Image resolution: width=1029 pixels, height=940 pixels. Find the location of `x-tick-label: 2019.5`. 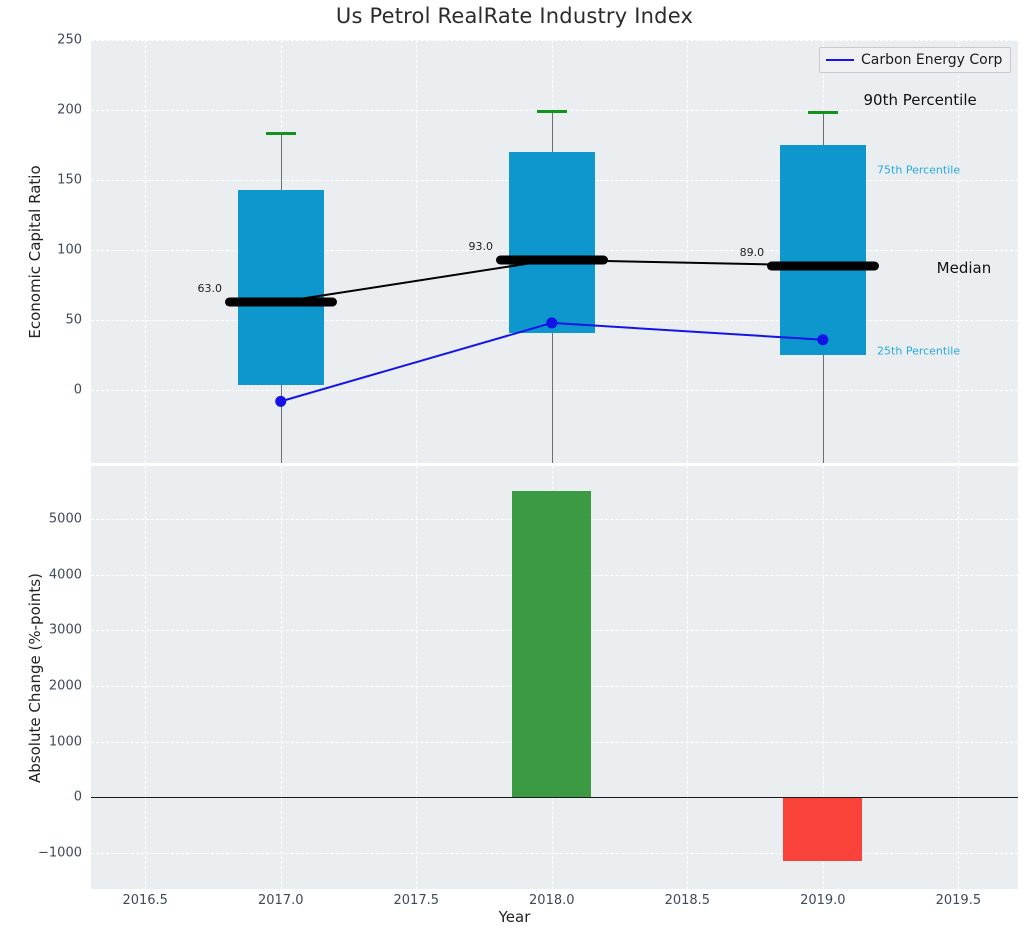

x-tick-label: 2019.5 is located at coordinates (958, 900).